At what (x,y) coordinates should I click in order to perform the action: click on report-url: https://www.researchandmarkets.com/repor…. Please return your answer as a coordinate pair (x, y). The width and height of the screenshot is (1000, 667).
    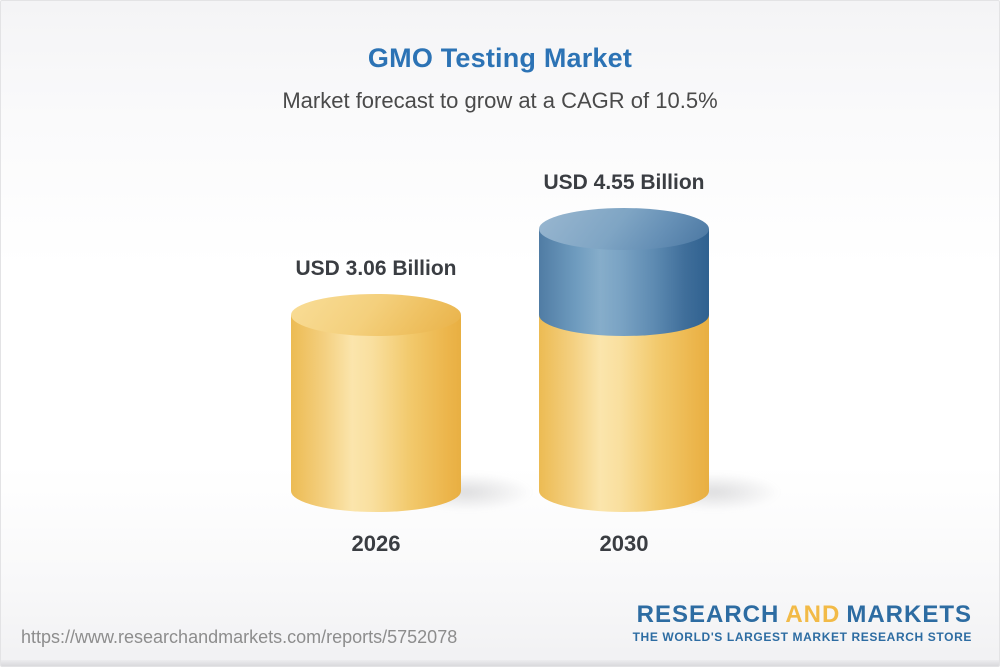
    Looking at the image, I should click on (239, 637).